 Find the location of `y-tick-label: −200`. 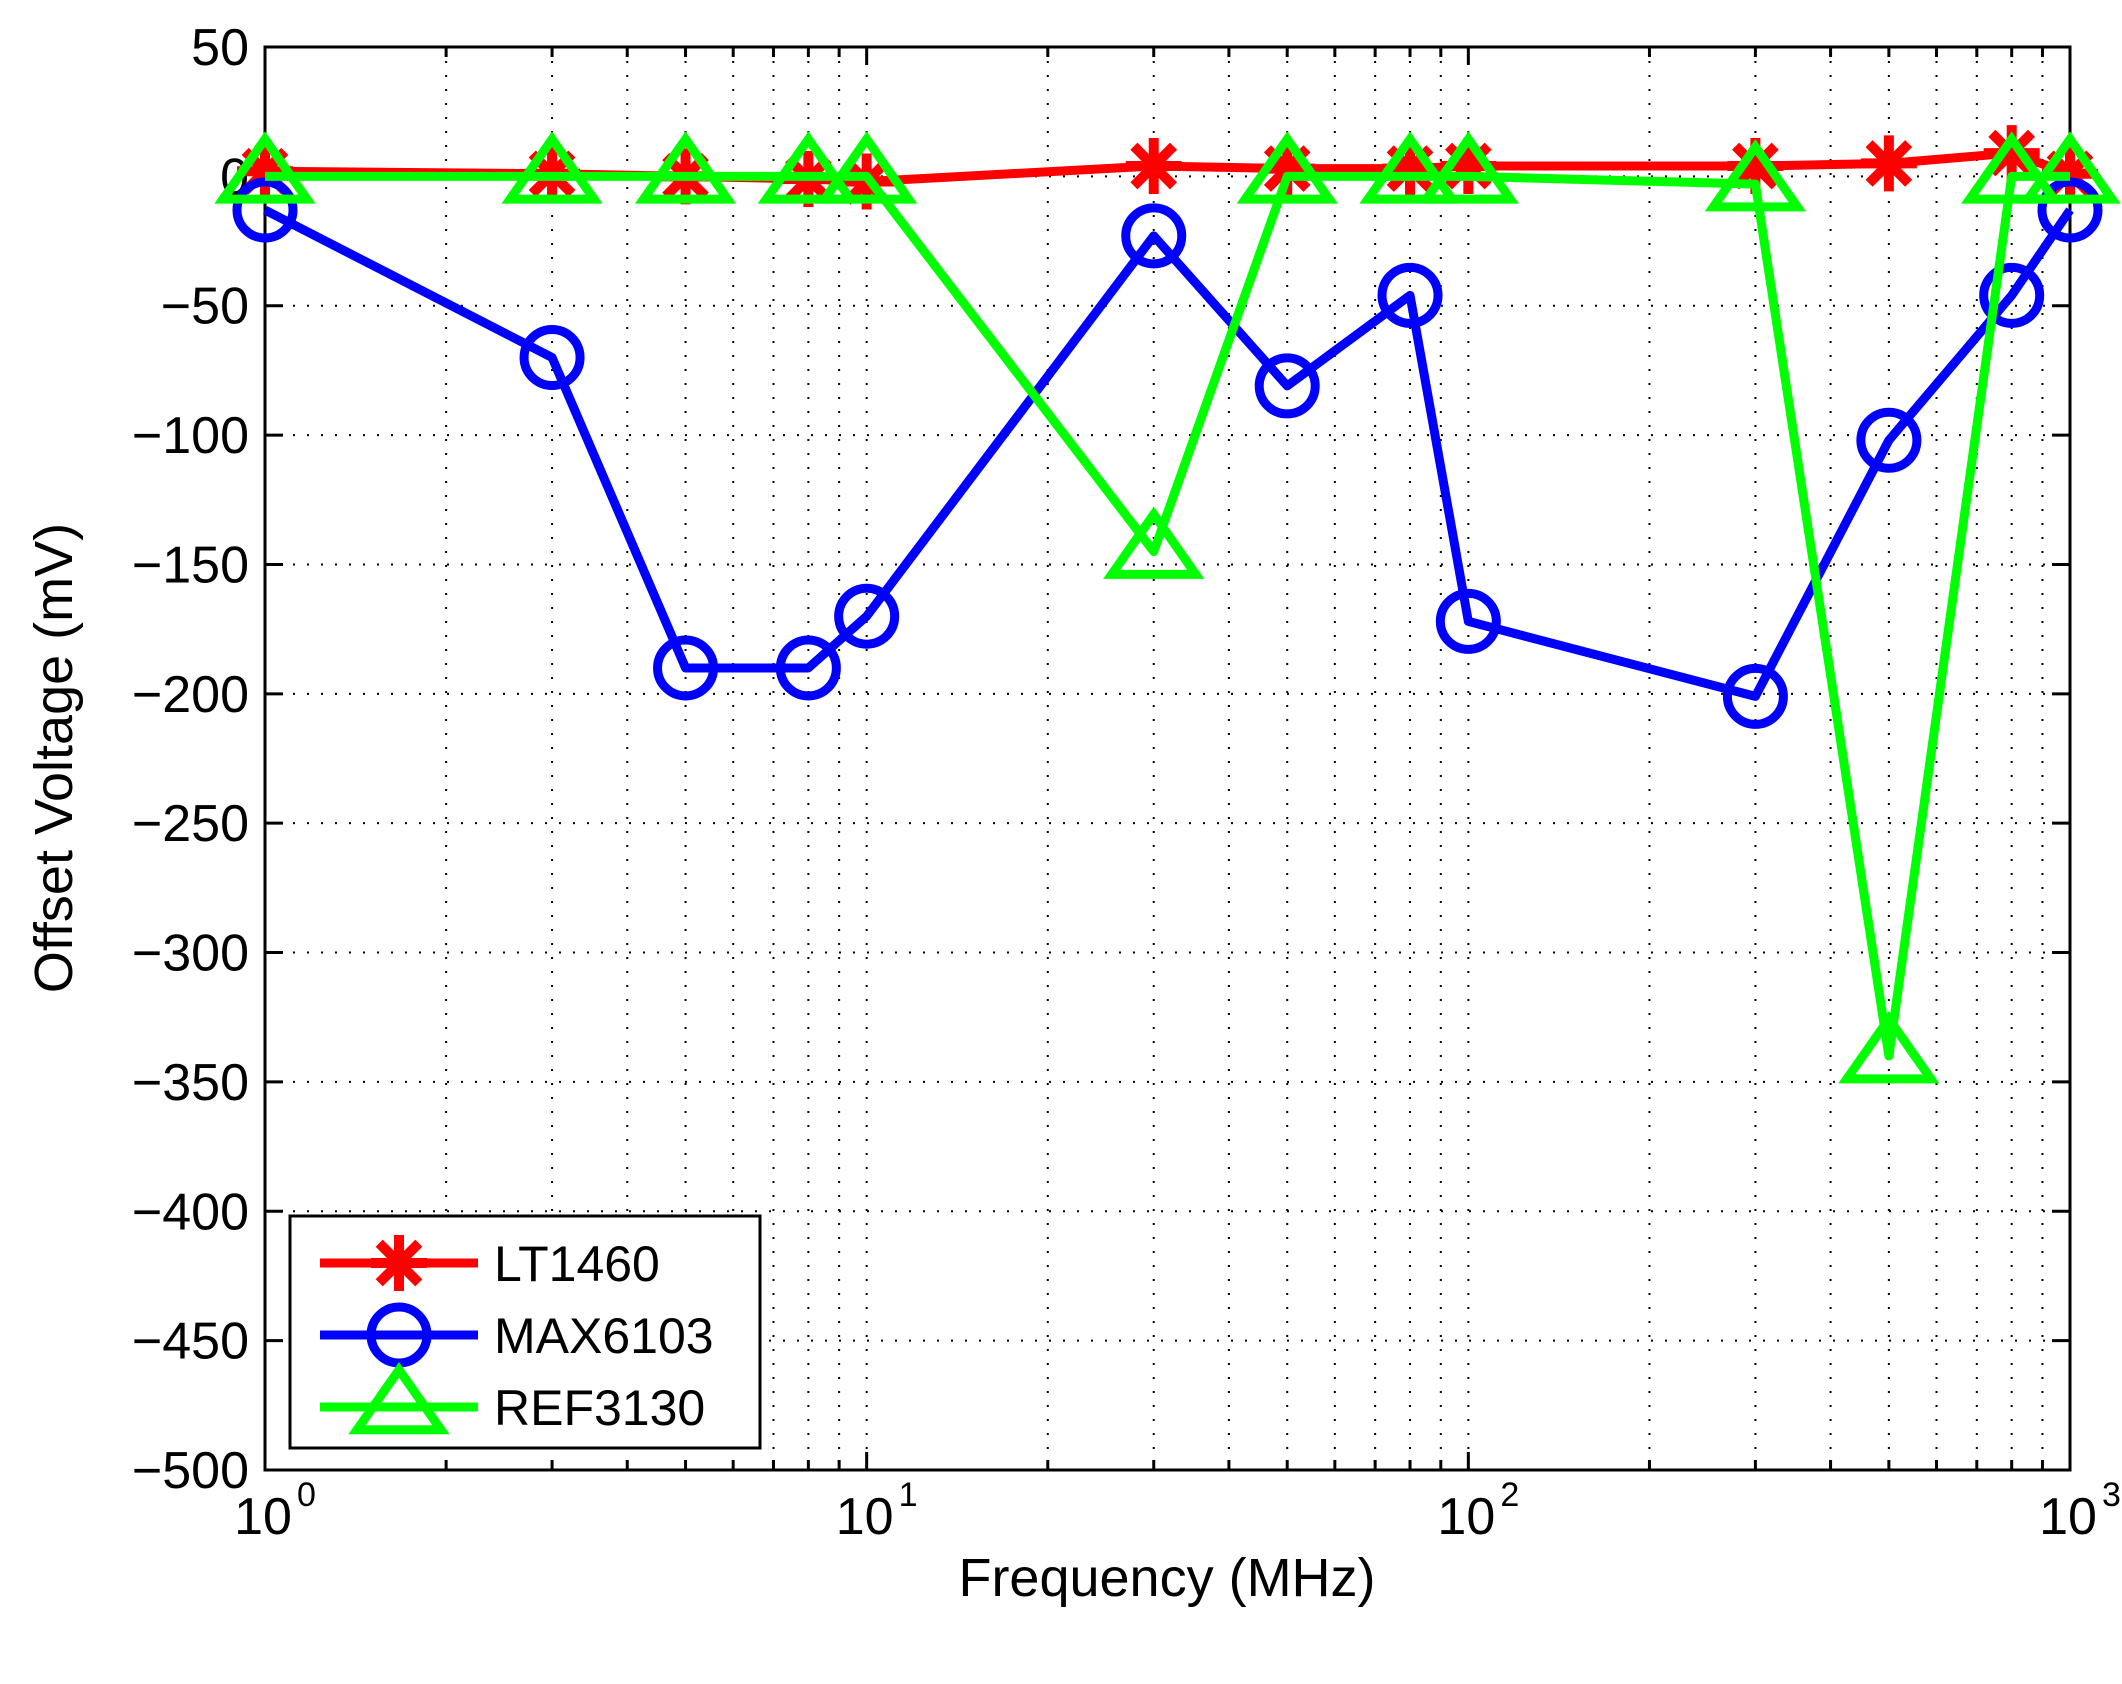

y-tick-label: −200 is located at coordinates (190, 695).